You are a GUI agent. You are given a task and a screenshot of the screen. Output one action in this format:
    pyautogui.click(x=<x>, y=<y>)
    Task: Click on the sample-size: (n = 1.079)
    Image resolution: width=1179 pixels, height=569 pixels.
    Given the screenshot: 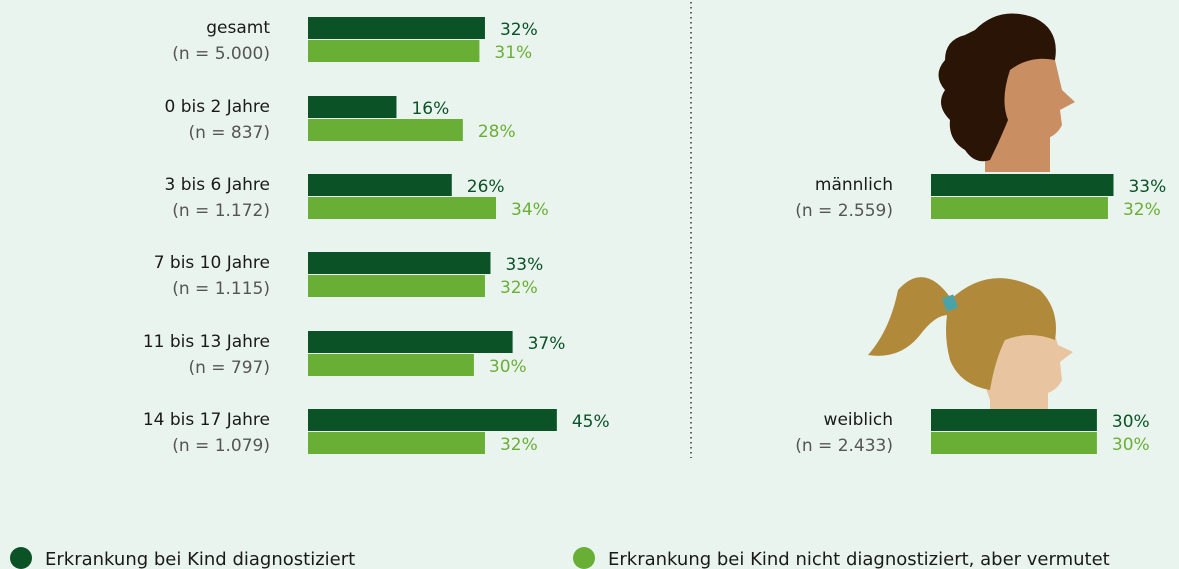 What is the action you would take?
    pyautogui.click(x=221, y=446)
    